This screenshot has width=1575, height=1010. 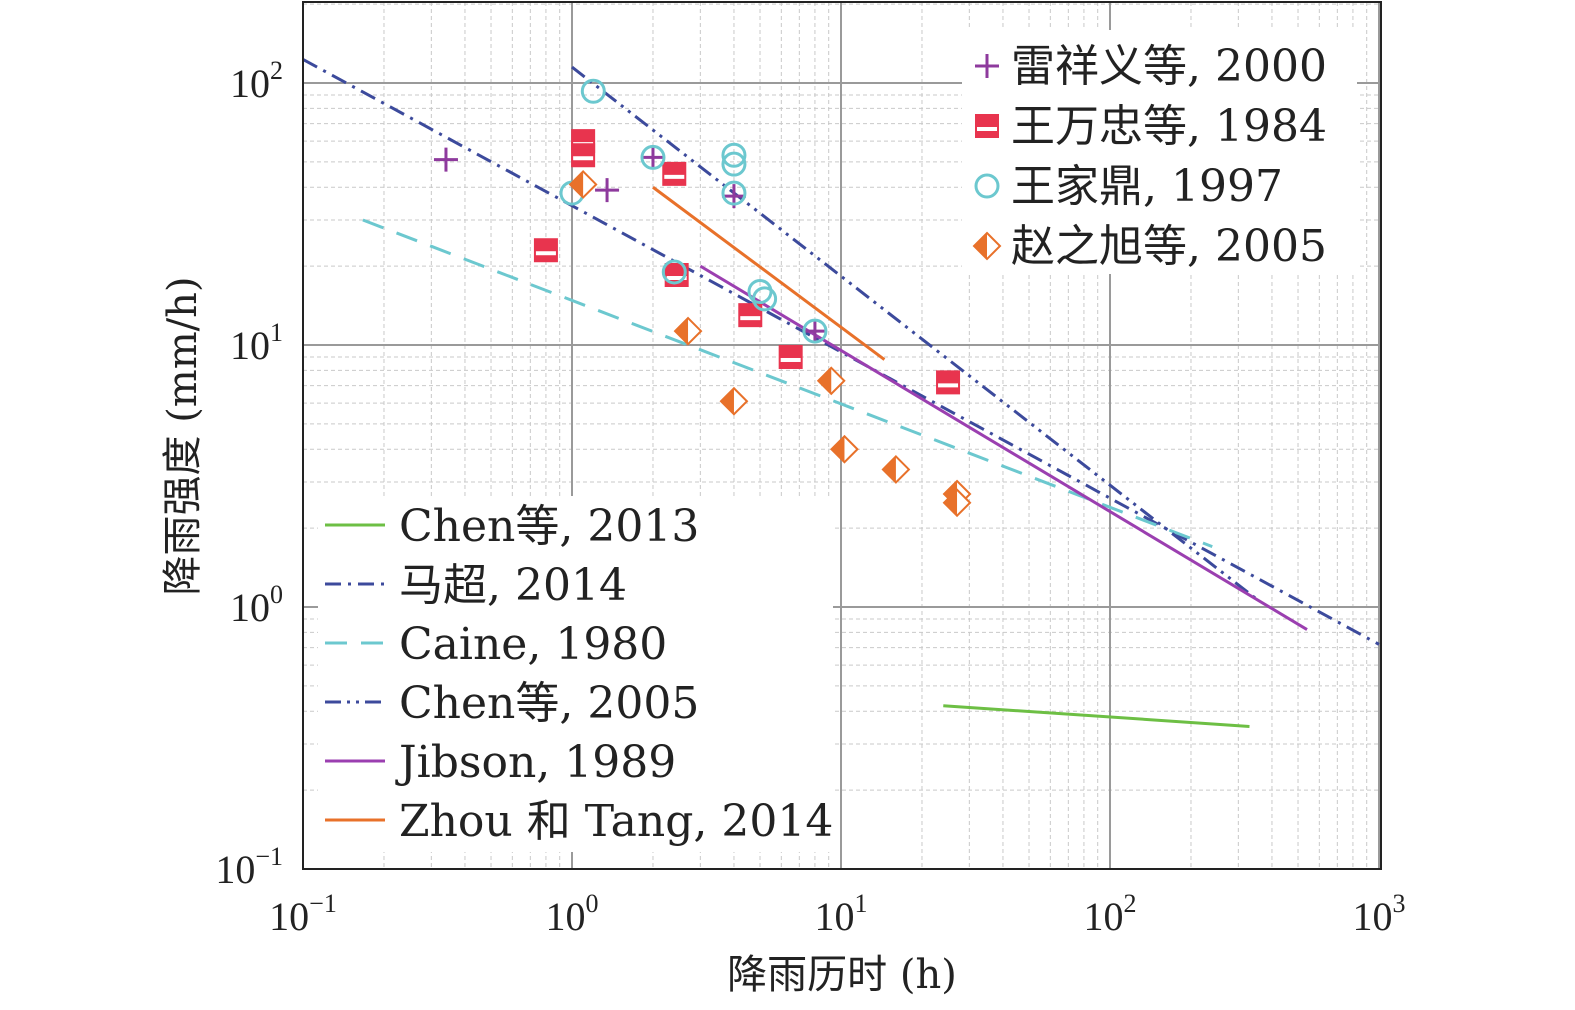 I want to click on legend-label-Chen等, 2013: Chen等, 2013, so click(x=549, y=526).